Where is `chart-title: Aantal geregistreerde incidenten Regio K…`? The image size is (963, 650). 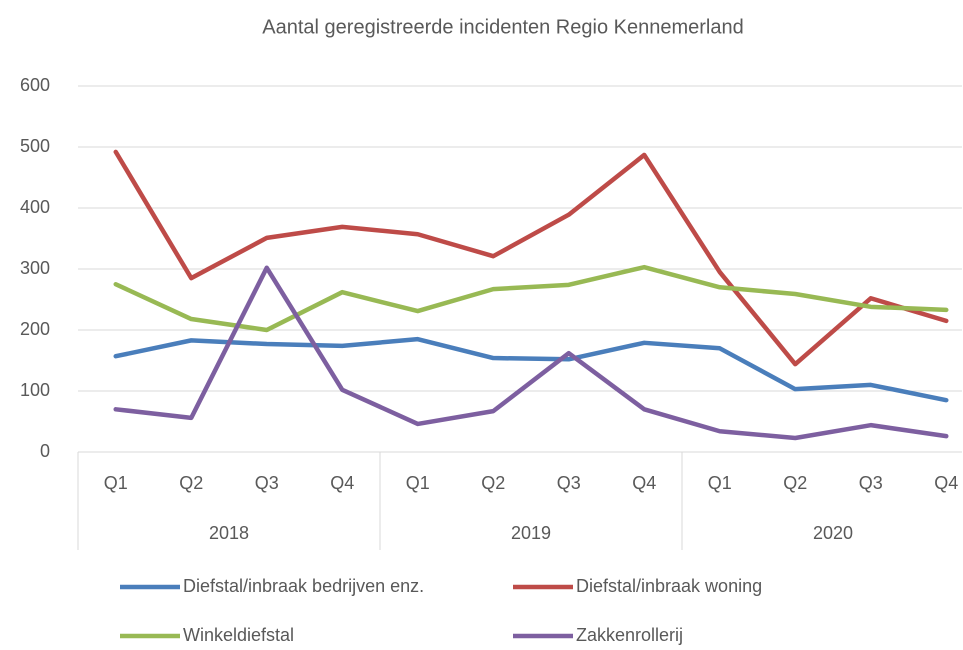 chart-title: Aantal geregistreerde incidenten Regio K… is located at coordinates (502, 27).